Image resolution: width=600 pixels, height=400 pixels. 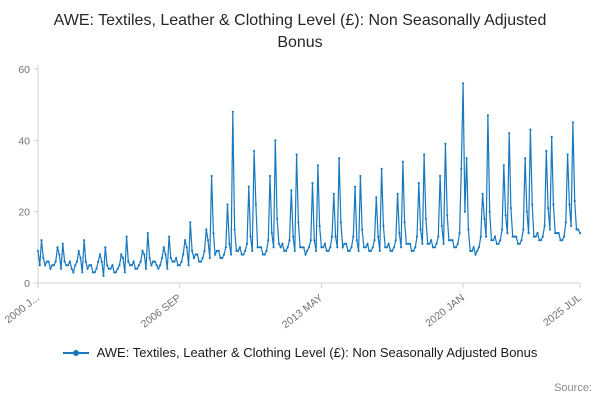 What do you see at coordinates (24, 142) in the screenshot?
I see `y-tick-label: 40` at bounding box center [24, 142].